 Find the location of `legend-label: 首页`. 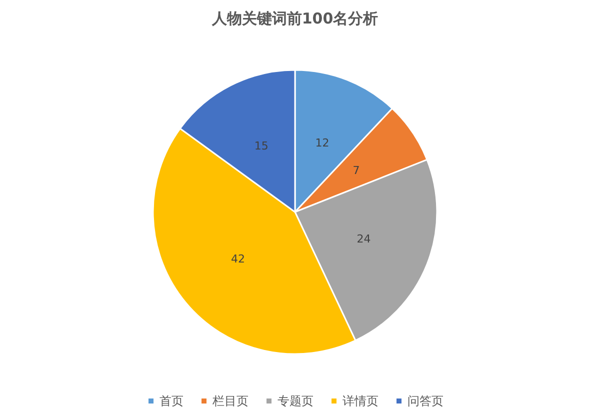

legend-label: 首页 is located at coordinates (172, 401).